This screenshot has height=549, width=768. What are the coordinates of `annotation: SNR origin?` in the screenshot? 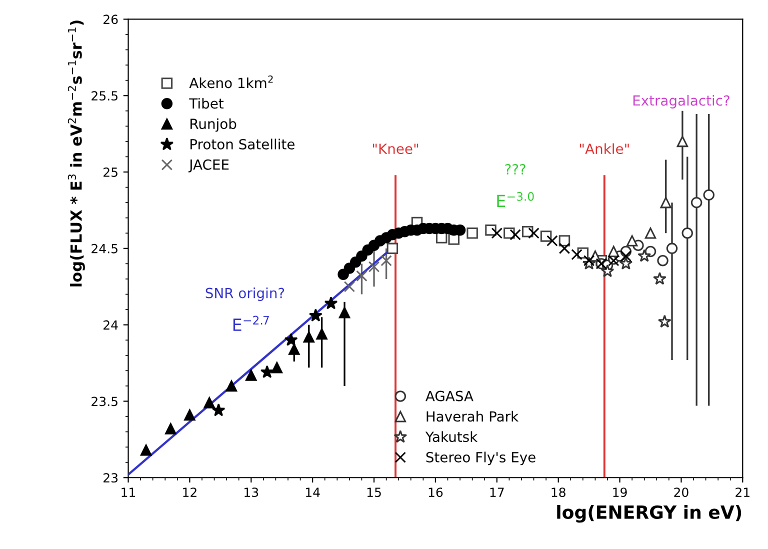 It's located at (245, 294).